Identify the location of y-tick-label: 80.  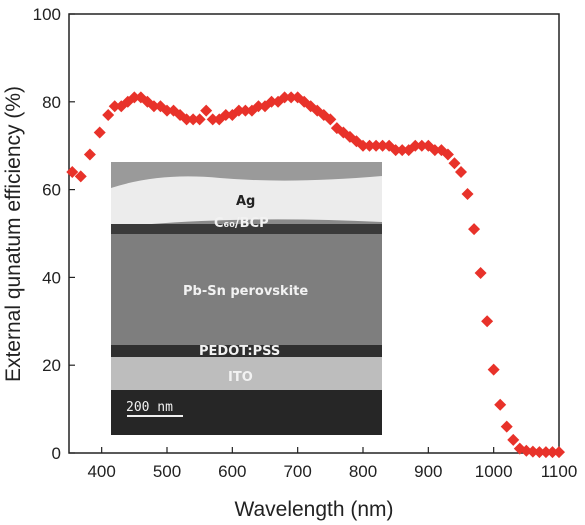
(51, 102).